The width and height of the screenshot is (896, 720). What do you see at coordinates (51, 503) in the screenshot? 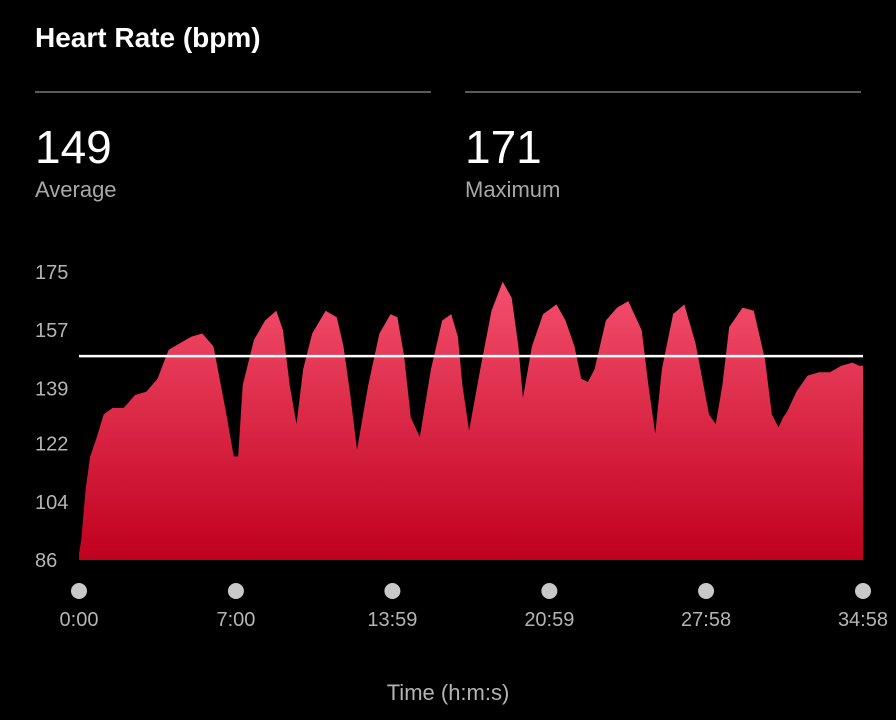
I see `y-tick-label: 104` at bounding box center [51, 503].